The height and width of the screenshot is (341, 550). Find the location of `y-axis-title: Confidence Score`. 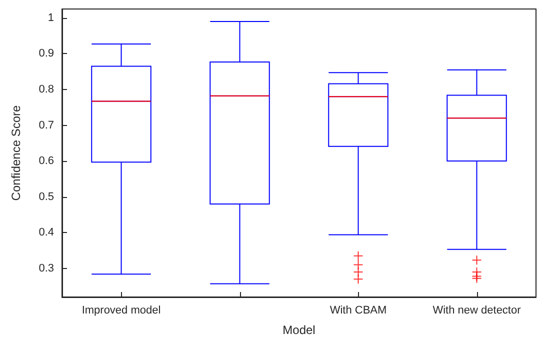

y-axis-title: Confidence Score is located at coordinates (16, 152).